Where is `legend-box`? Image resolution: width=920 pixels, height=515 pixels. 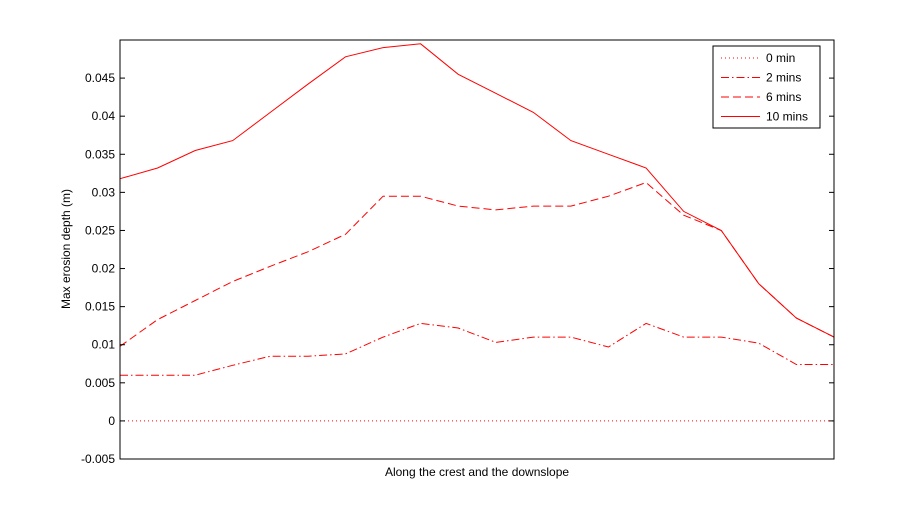
legend-box is located at coordinates (766, 87).